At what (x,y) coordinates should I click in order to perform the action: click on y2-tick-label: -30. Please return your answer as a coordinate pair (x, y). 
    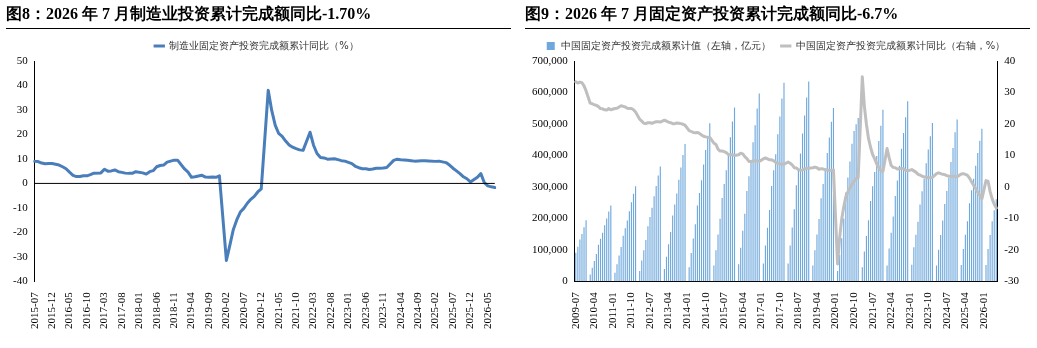
    Looking at the image, I should click on (1012, 280).